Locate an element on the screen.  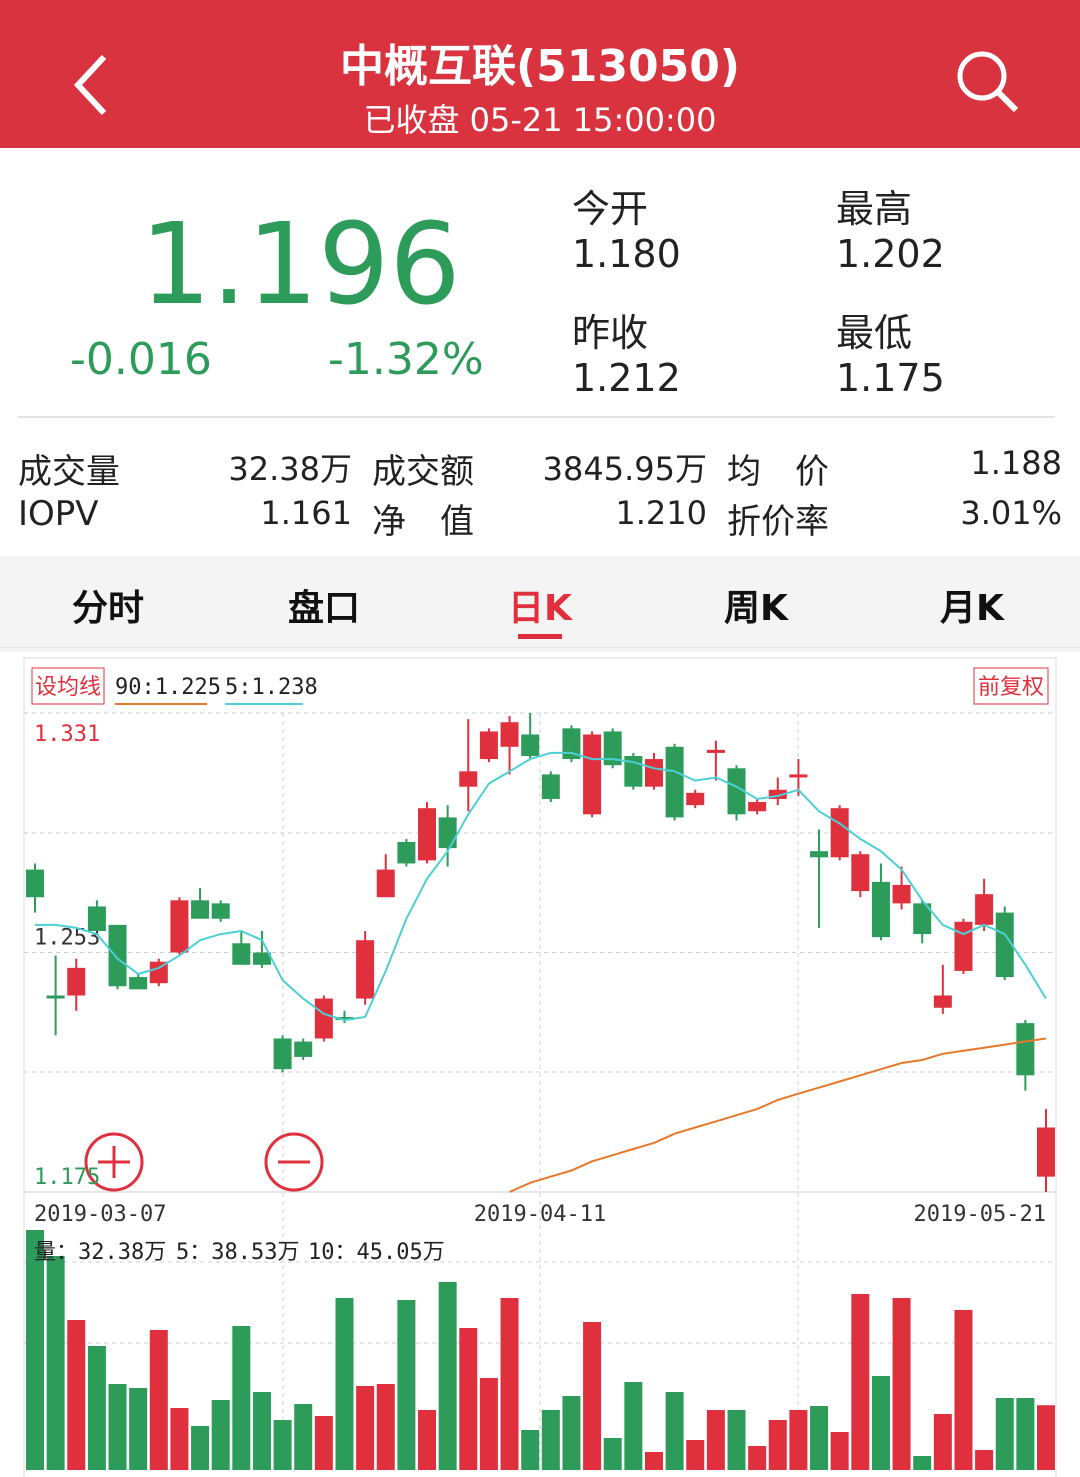
adjust-button-frame is located at coordinates (1011, 686).